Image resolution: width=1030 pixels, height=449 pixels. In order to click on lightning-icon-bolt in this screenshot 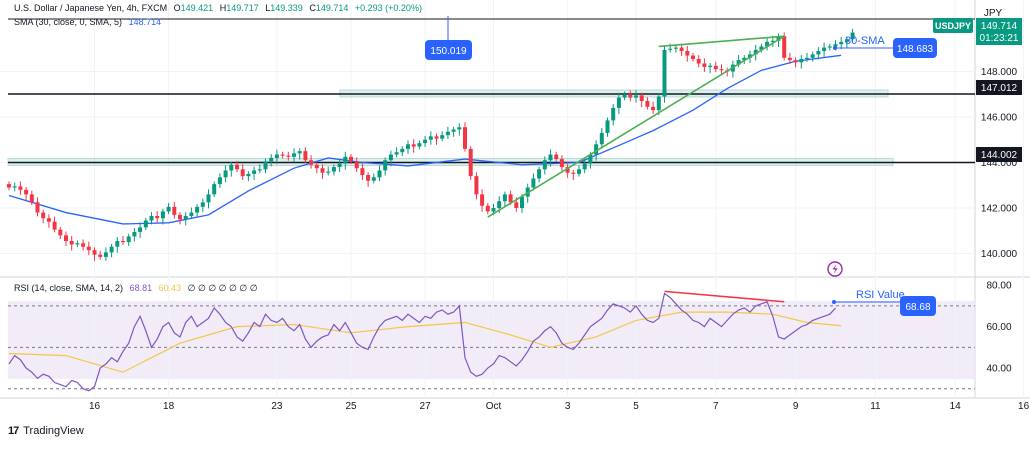, I will do `click(835, 269)`.